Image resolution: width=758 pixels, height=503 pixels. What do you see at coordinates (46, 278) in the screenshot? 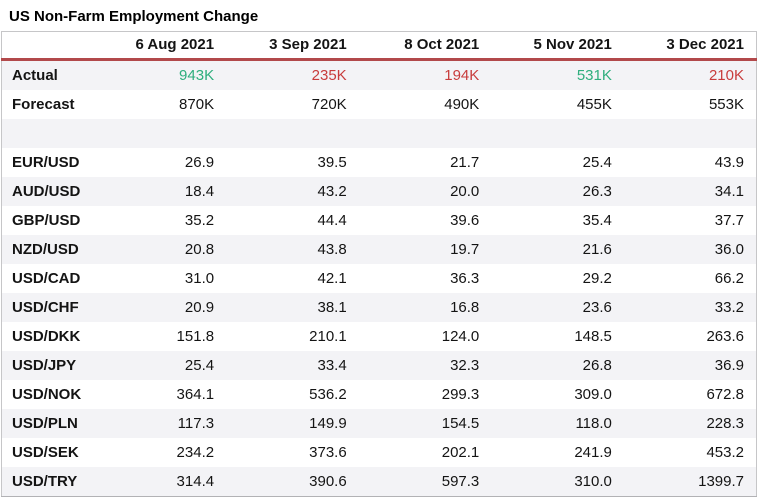
I see `row-label: USD/CAD` at bounding box center [46, 278].